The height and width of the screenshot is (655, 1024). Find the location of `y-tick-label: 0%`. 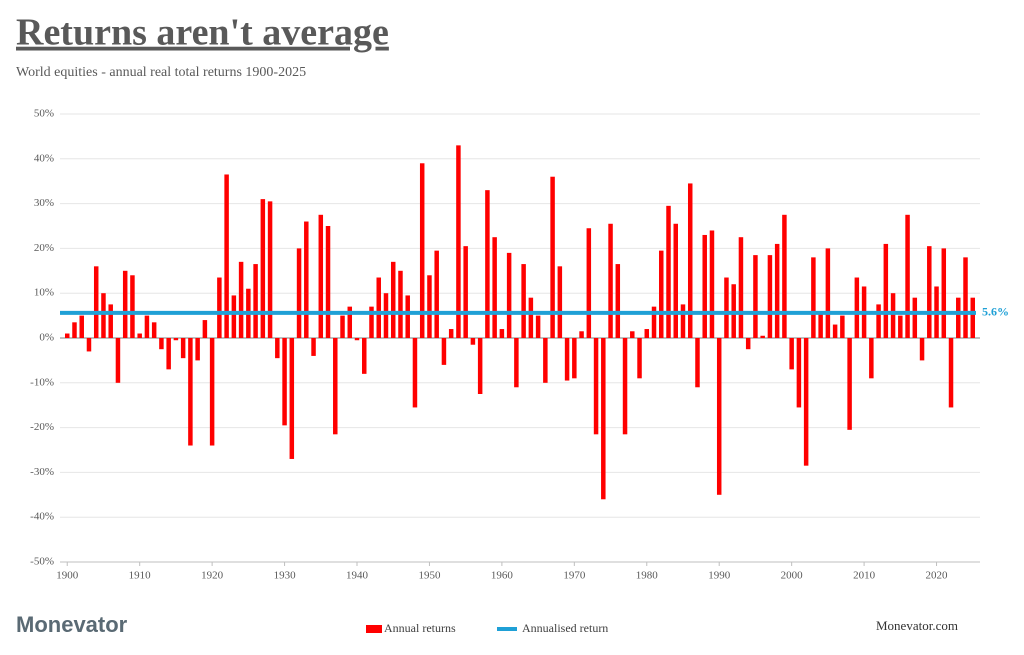

y-tick-label: 0% is located at coordinates (46, 338).